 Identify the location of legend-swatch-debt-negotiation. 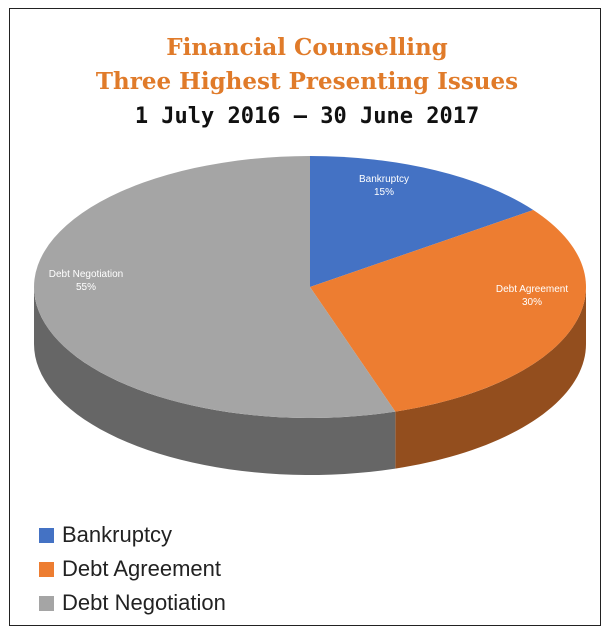
(46, 603).